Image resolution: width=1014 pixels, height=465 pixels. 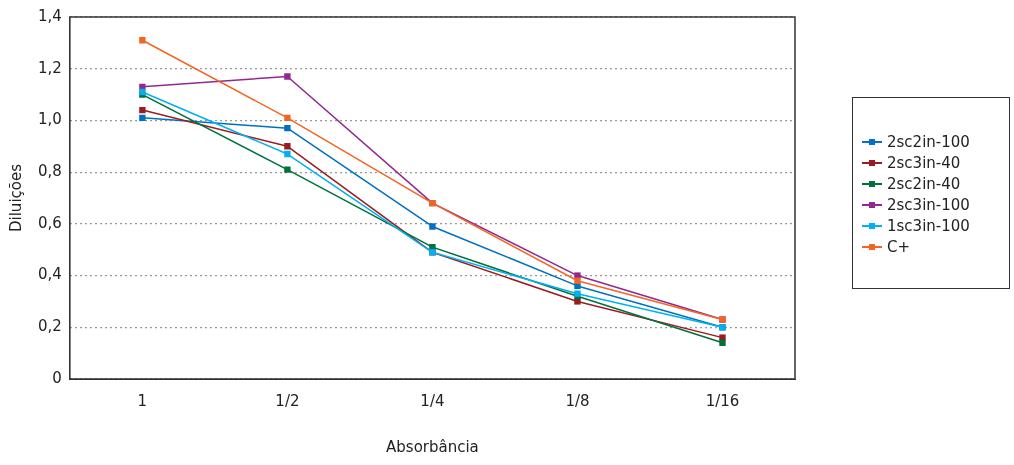 What do you see at coordinates (432, 400) in the screenshot?
I see `x-tick-label: 1/4` at bounding box center [432, 400].